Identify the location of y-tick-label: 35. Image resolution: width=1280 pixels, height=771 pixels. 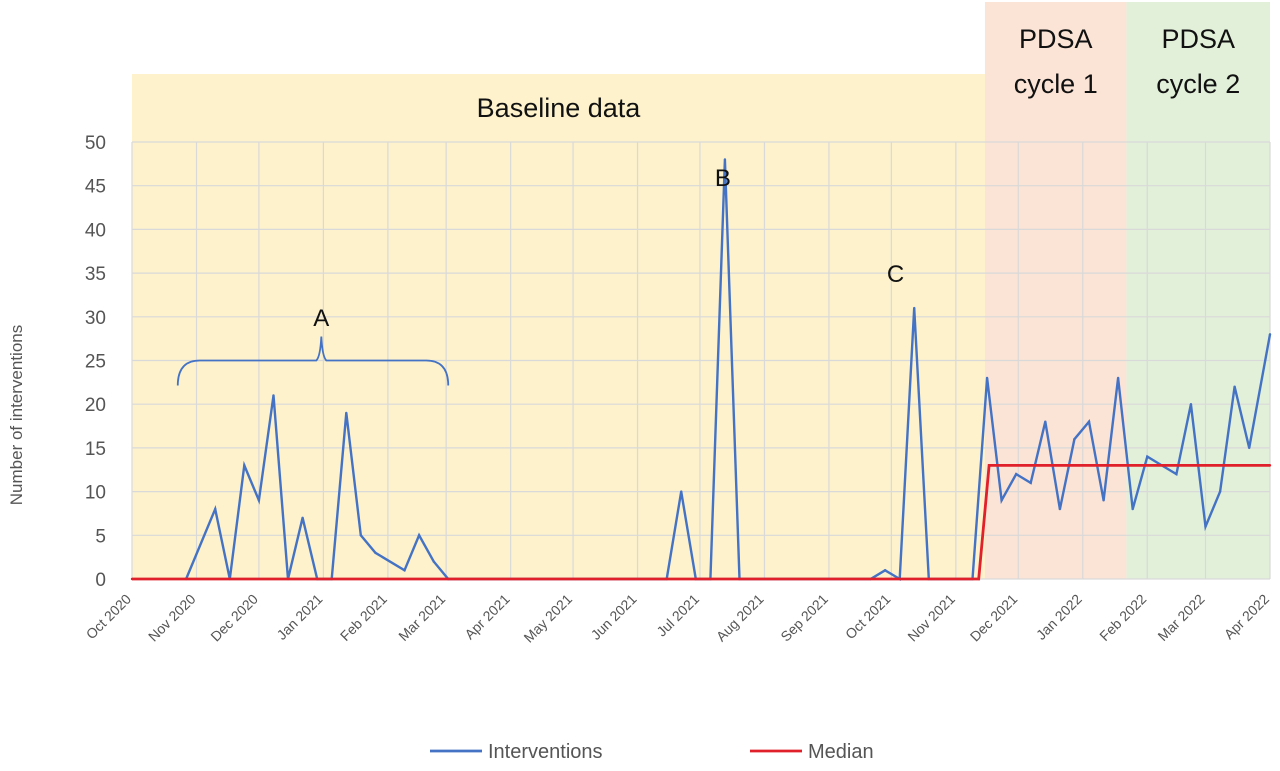
(95, 274).